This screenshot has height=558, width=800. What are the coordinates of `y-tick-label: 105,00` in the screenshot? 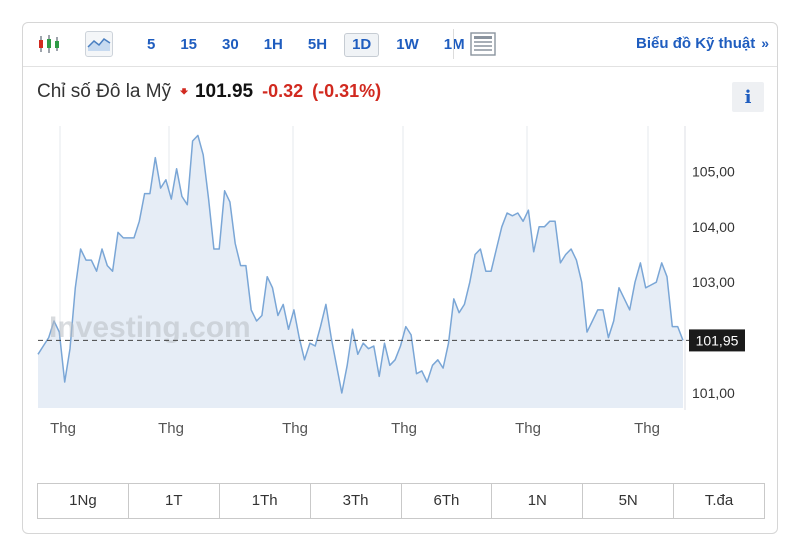 It's located at (713, 171).